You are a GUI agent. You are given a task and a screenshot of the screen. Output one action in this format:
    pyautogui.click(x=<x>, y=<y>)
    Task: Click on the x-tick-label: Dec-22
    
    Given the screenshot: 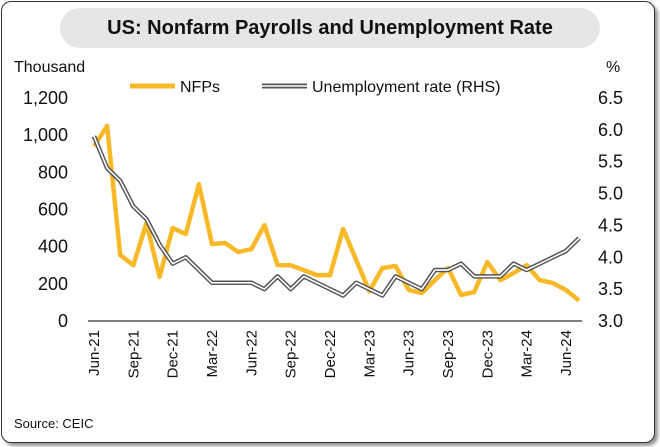 What is the action you would take?
    pyautogui.click(x=330, y=354)
    